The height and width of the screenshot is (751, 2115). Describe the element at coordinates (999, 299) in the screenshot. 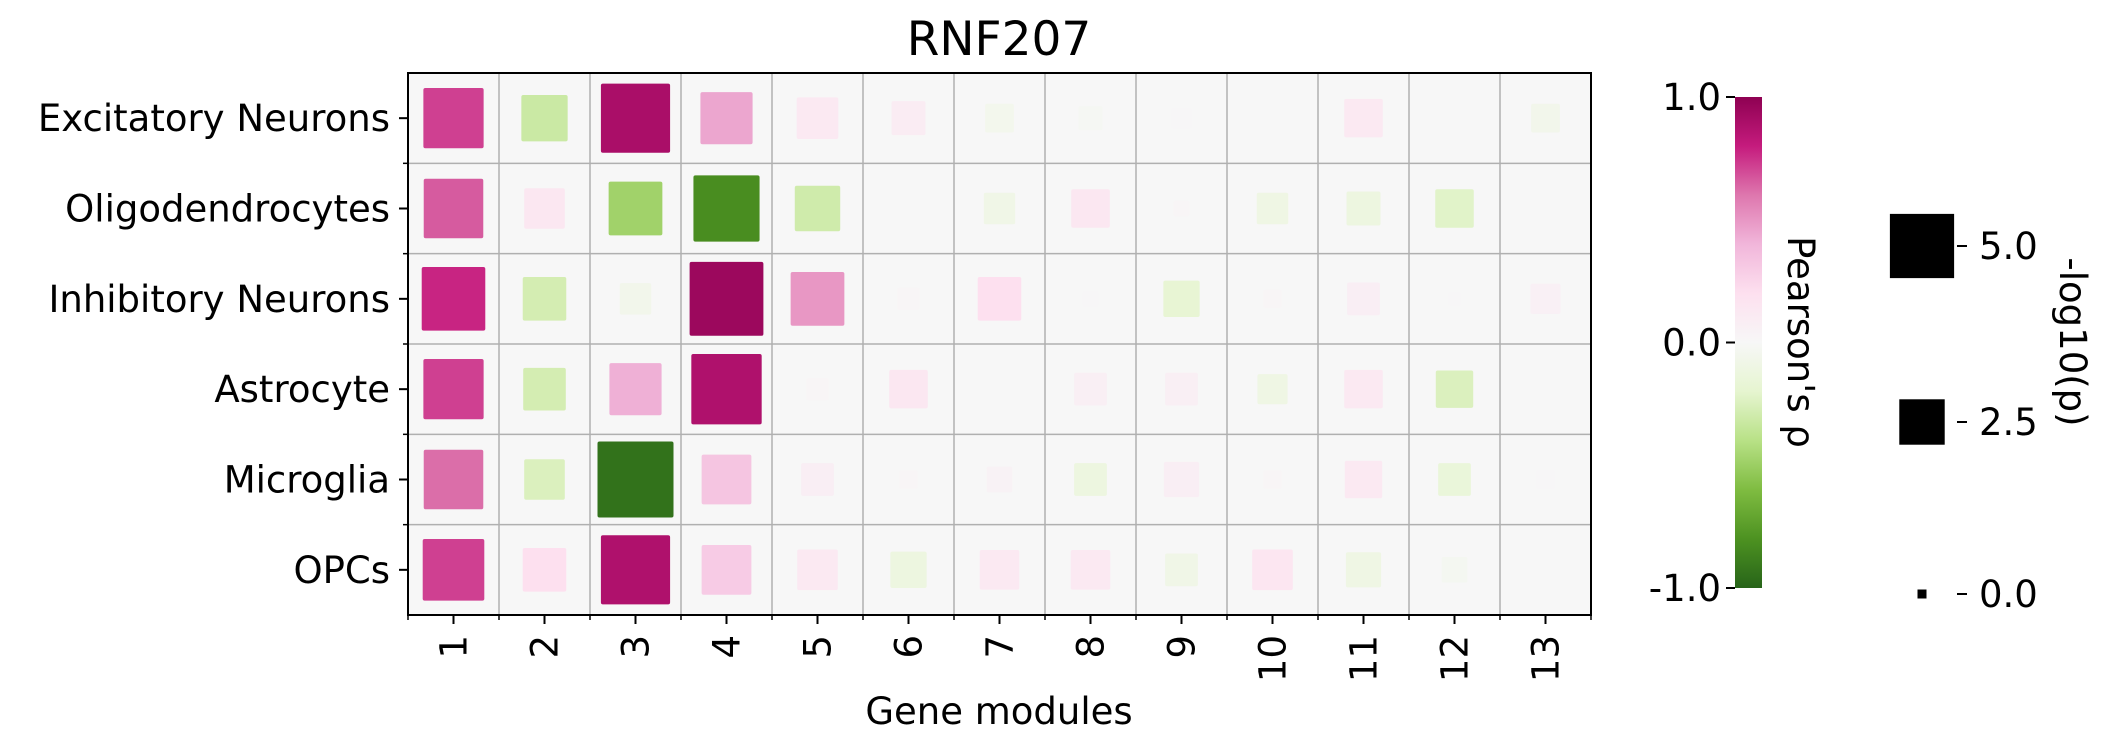

I see `heatmap-cell-r3-c7` at that location.